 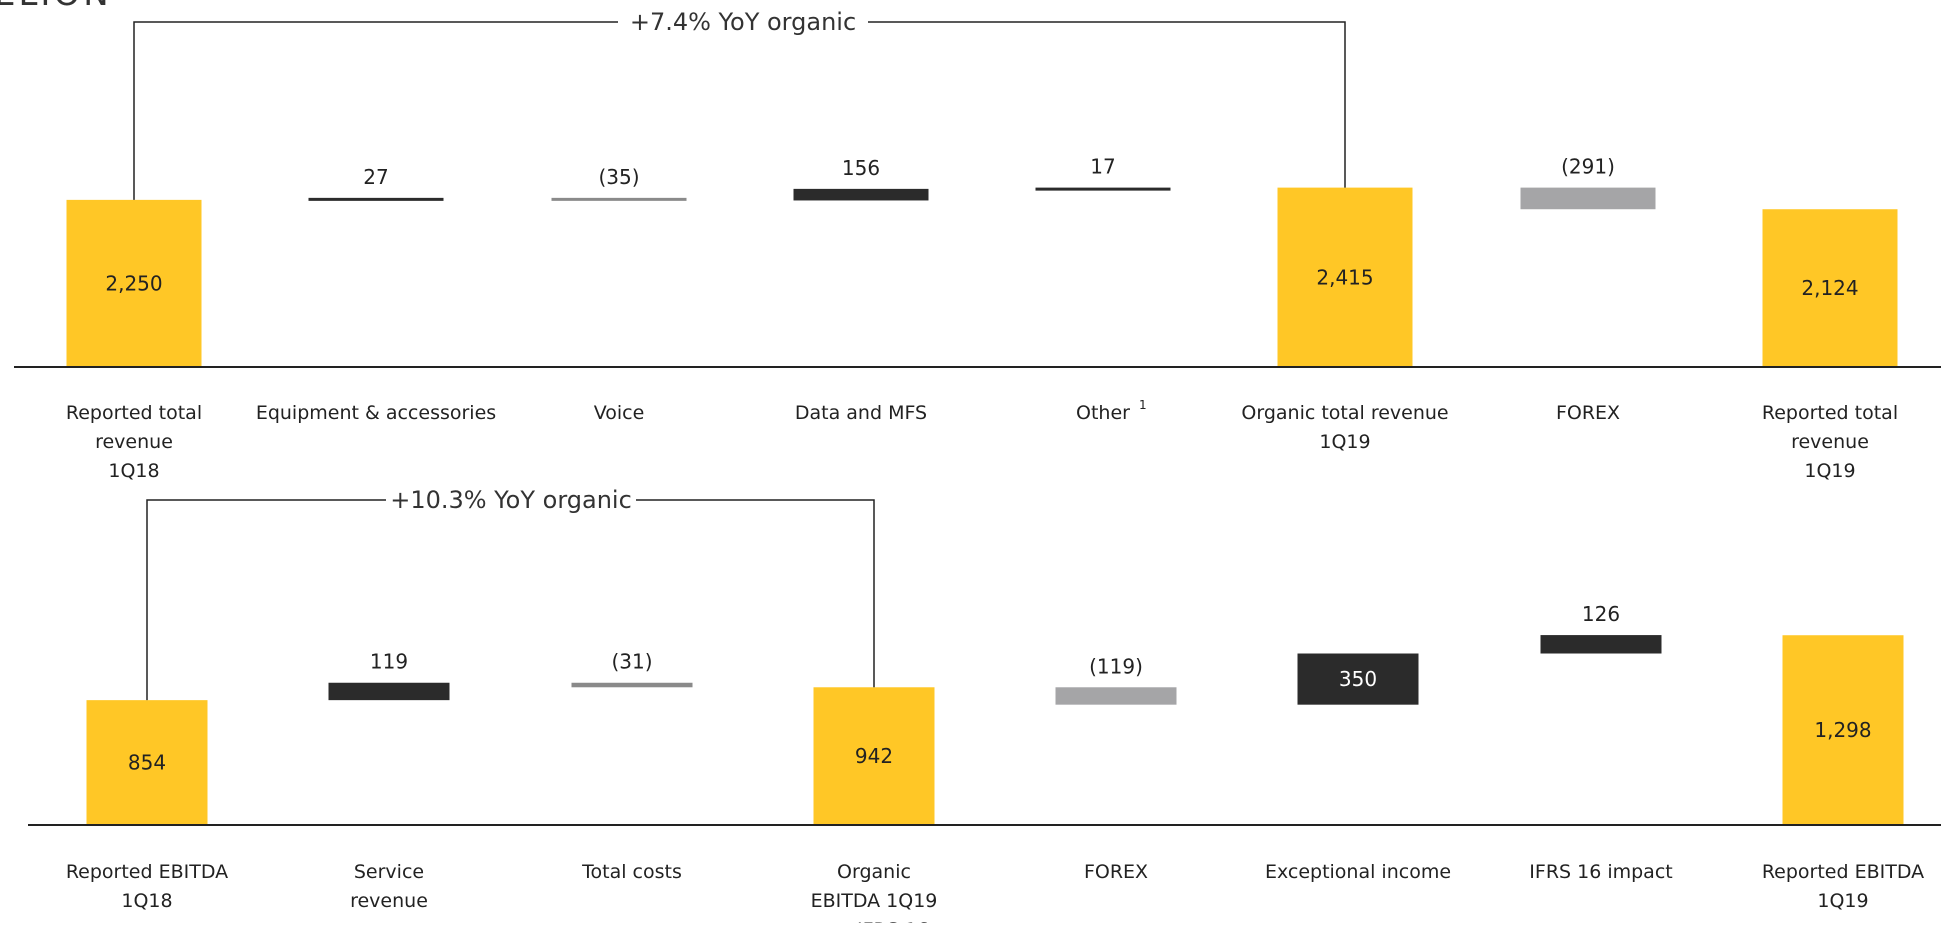 I want to click on value-label-1-0: 854, so click(x=147, y=763).